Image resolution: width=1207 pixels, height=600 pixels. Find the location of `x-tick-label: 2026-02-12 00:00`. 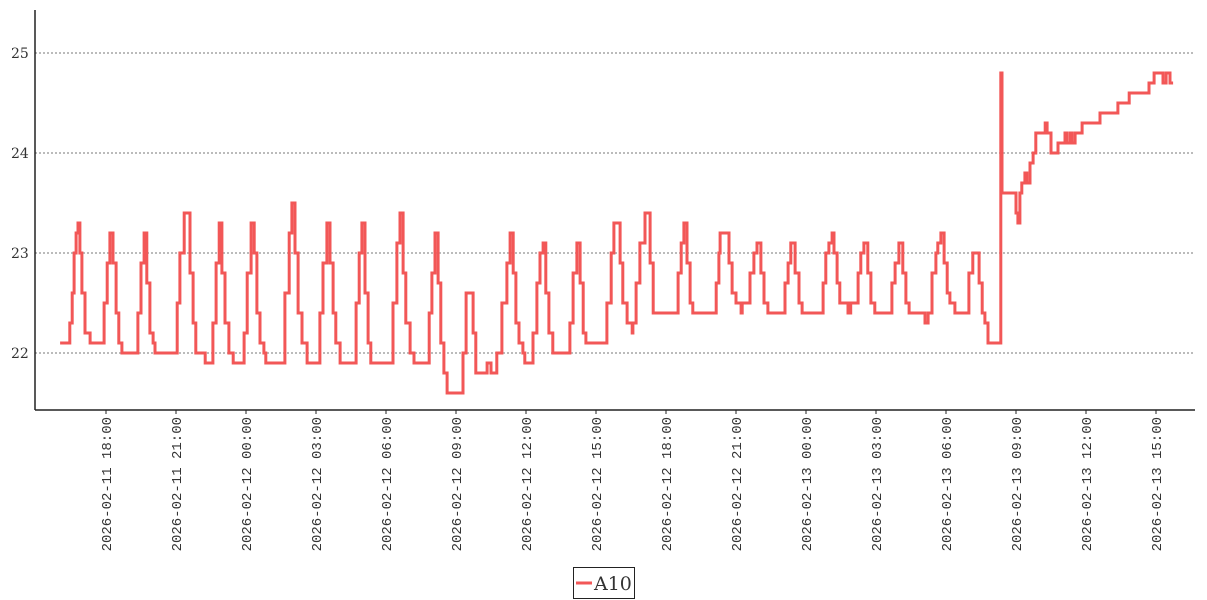

x-tick-label: 2026-02-12 00:00 is located at coordinates (248, 484).